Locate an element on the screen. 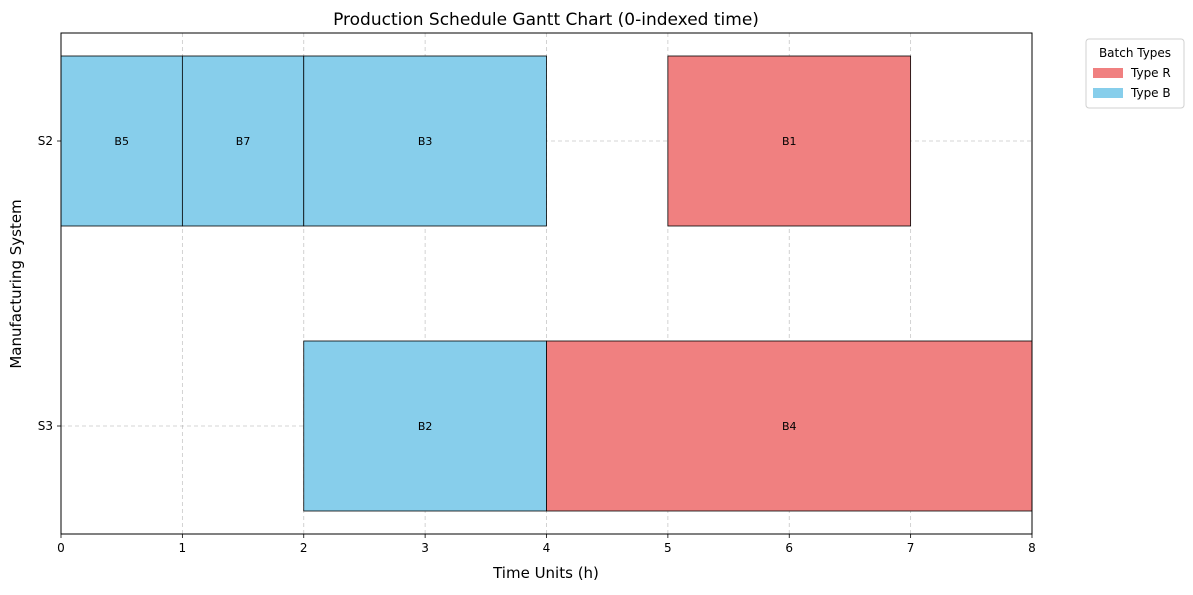 The height and width of the screenshot is (595, 1193). legend-label-type-r: Type R is located at coordinates (1150, 73).